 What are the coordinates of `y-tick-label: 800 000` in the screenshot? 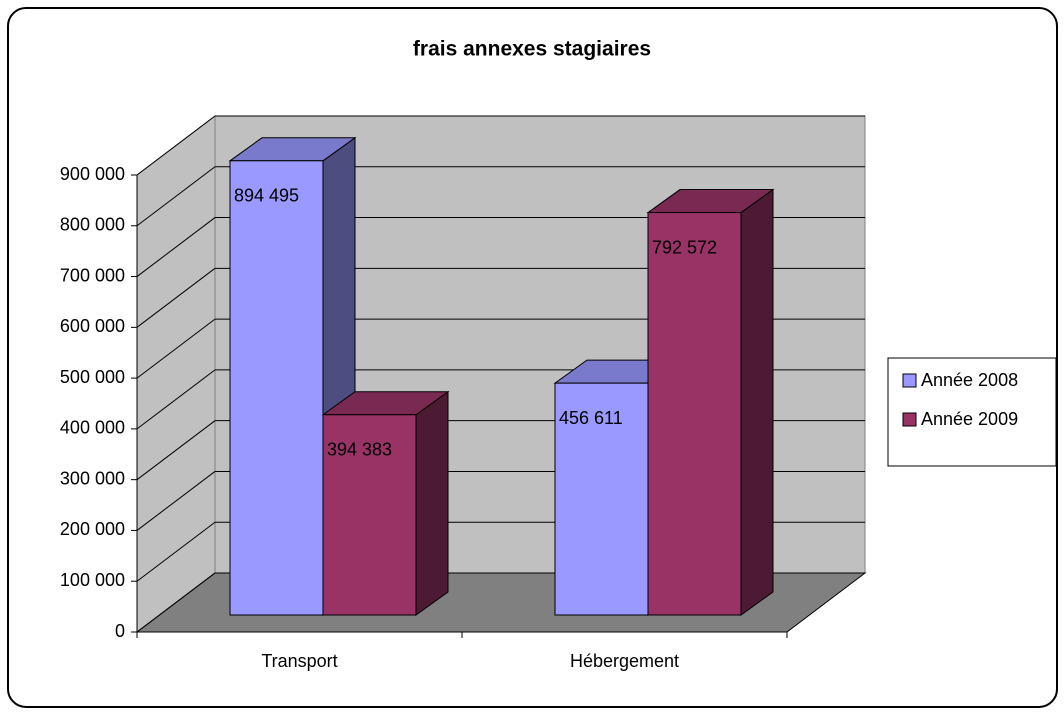 It's located at (92, 225).